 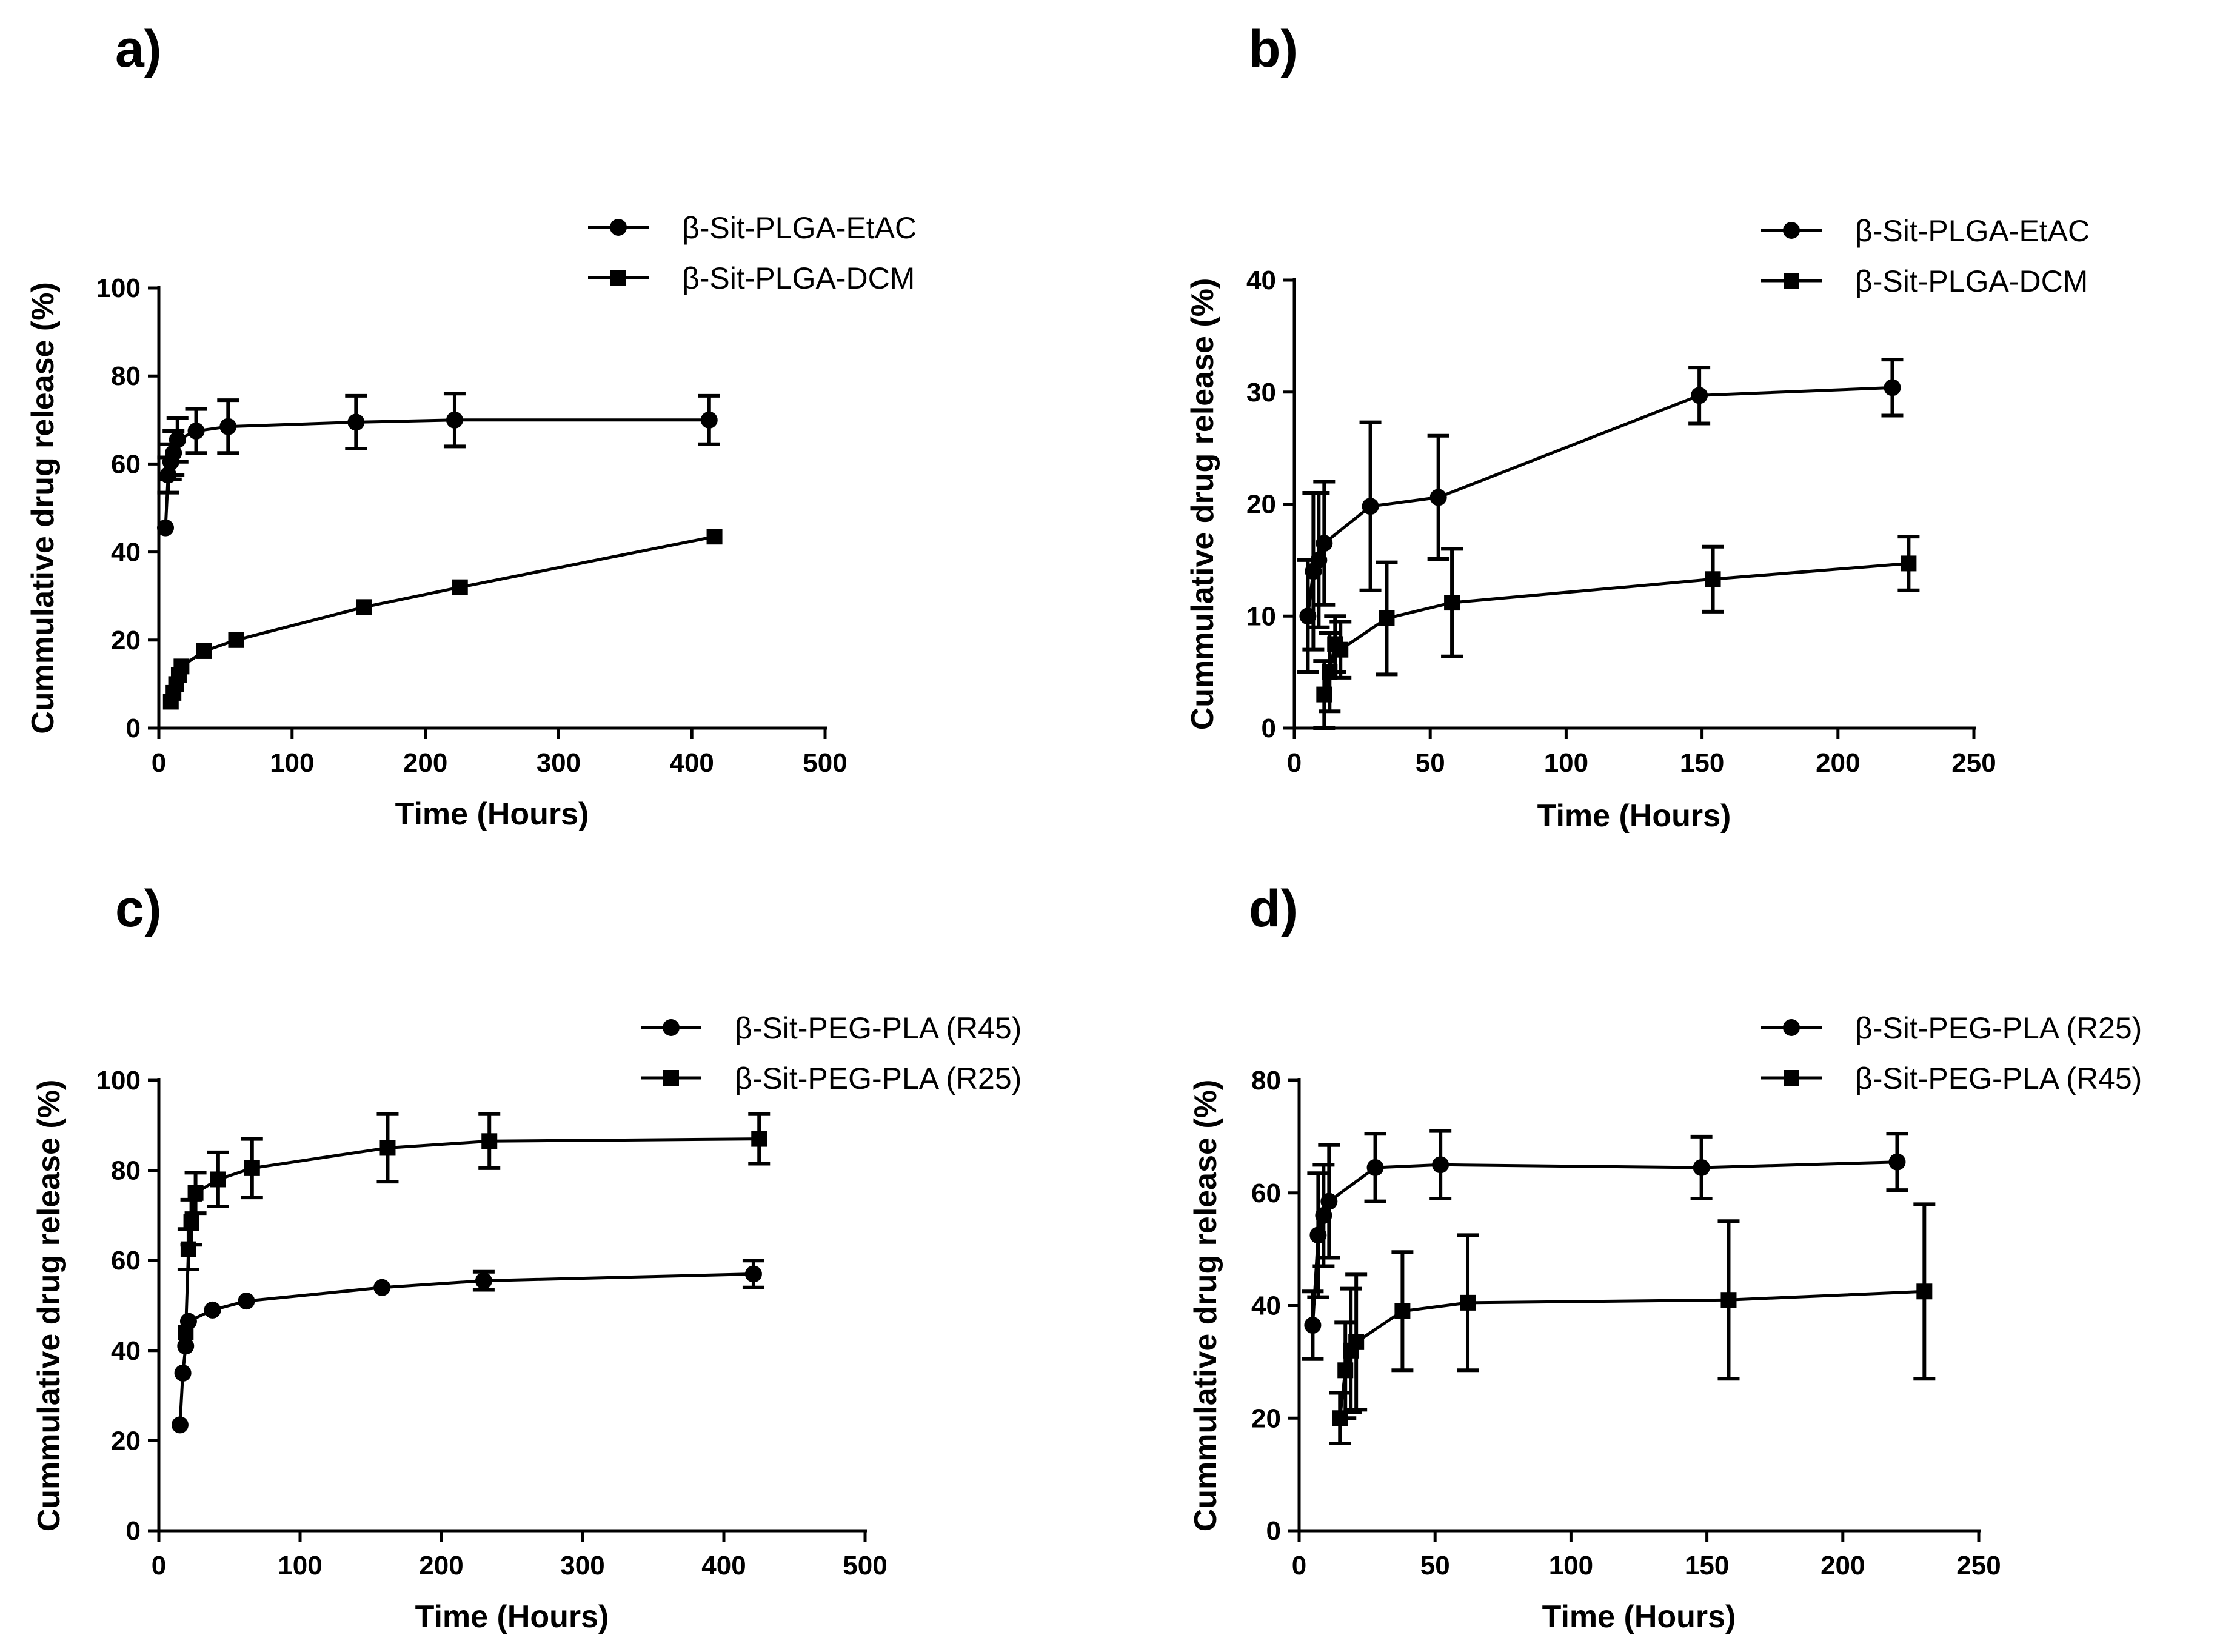 I want to click on y-tick-label: 60, so click(x=1266, y=1193).